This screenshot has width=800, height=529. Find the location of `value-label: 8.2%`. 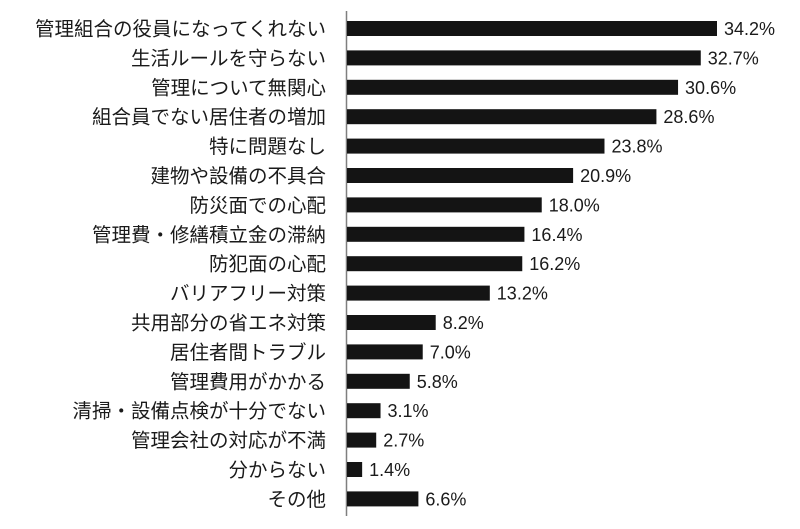

value-label: 8.2% is located at coordinates (463, 323).